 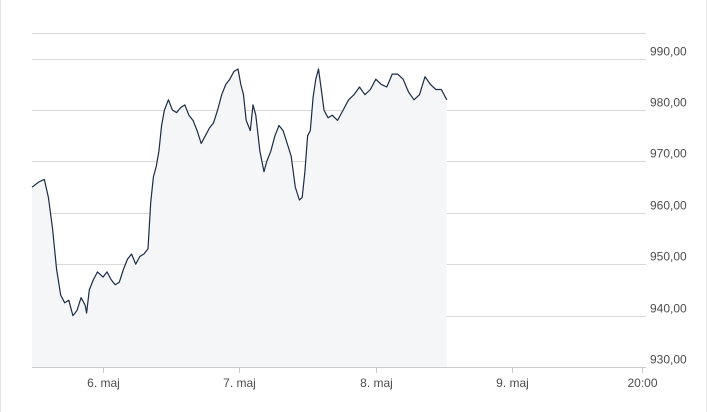 What do you see at coordinates (345, 378) in the screenshot?
I see `x-axis-ticks: 6. maj 7. maj 8. maj 9. maj 20:00` at bounding box center [345, 378].